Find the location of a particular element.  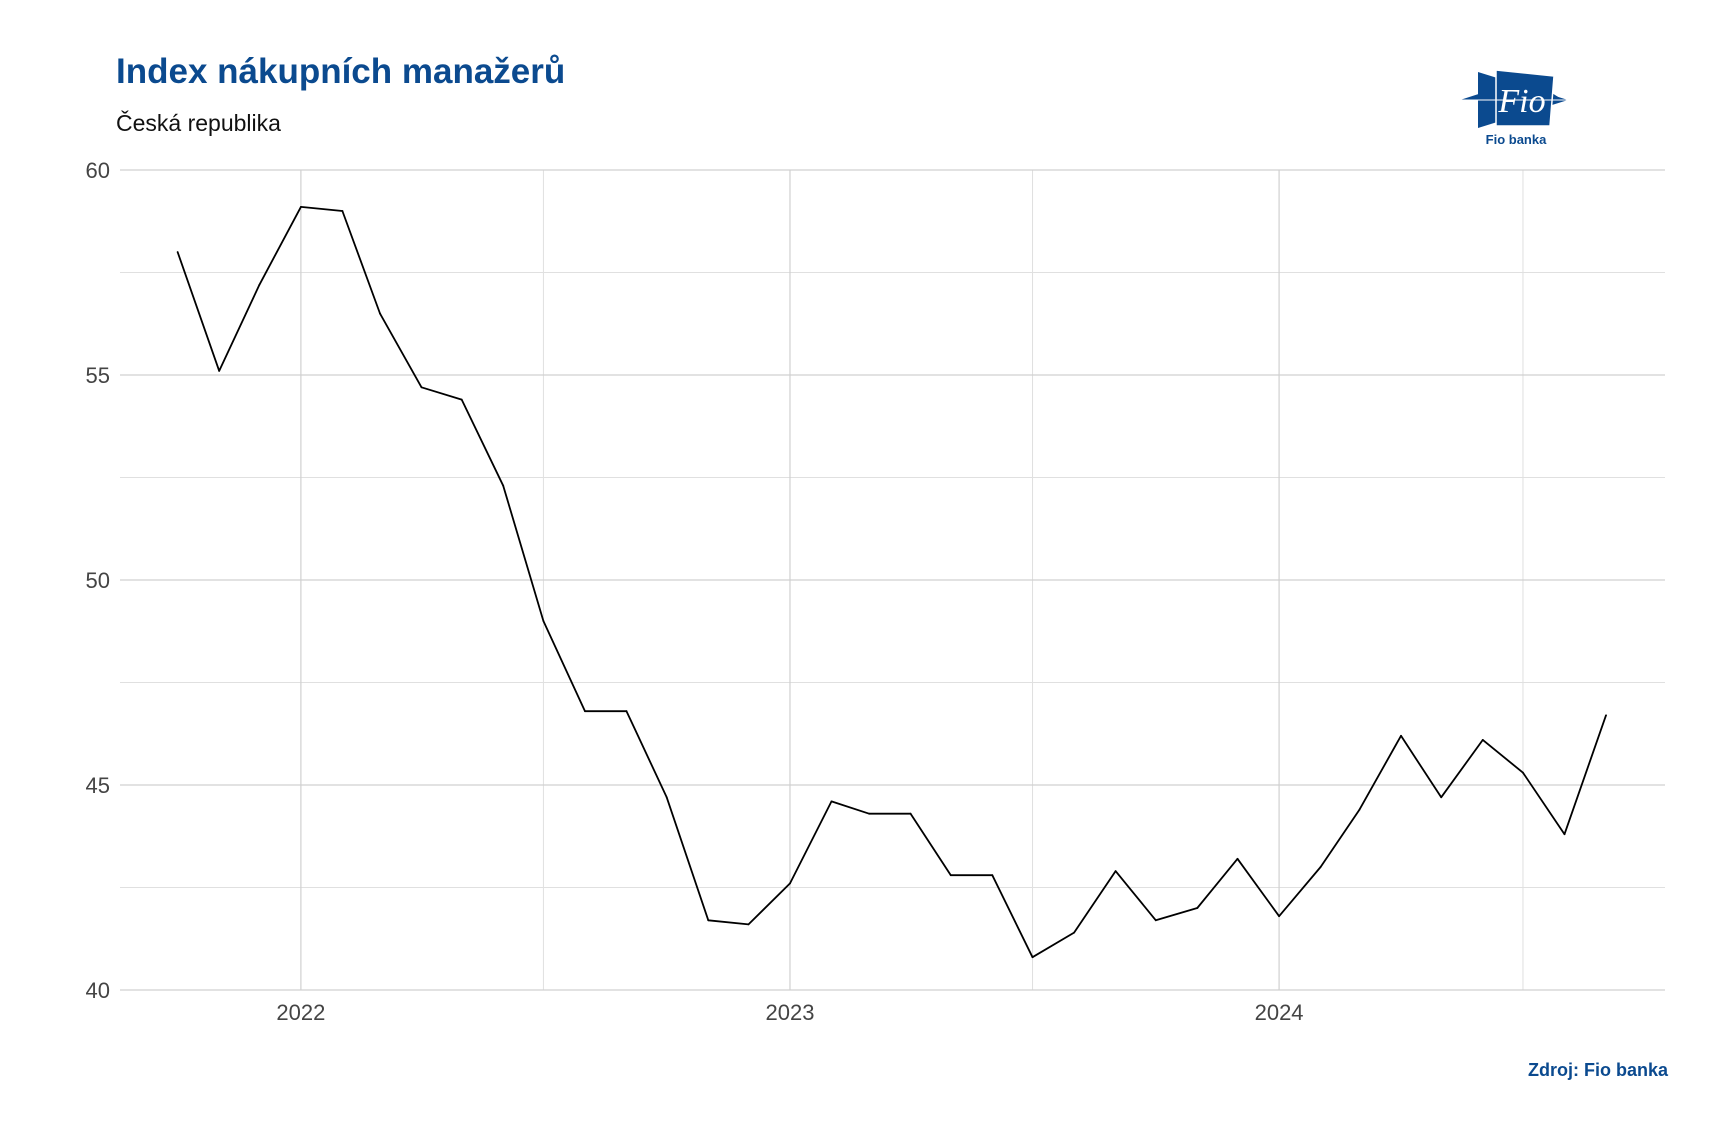

x-tick-label: 2024 is located at coordinates (1279, 1012).